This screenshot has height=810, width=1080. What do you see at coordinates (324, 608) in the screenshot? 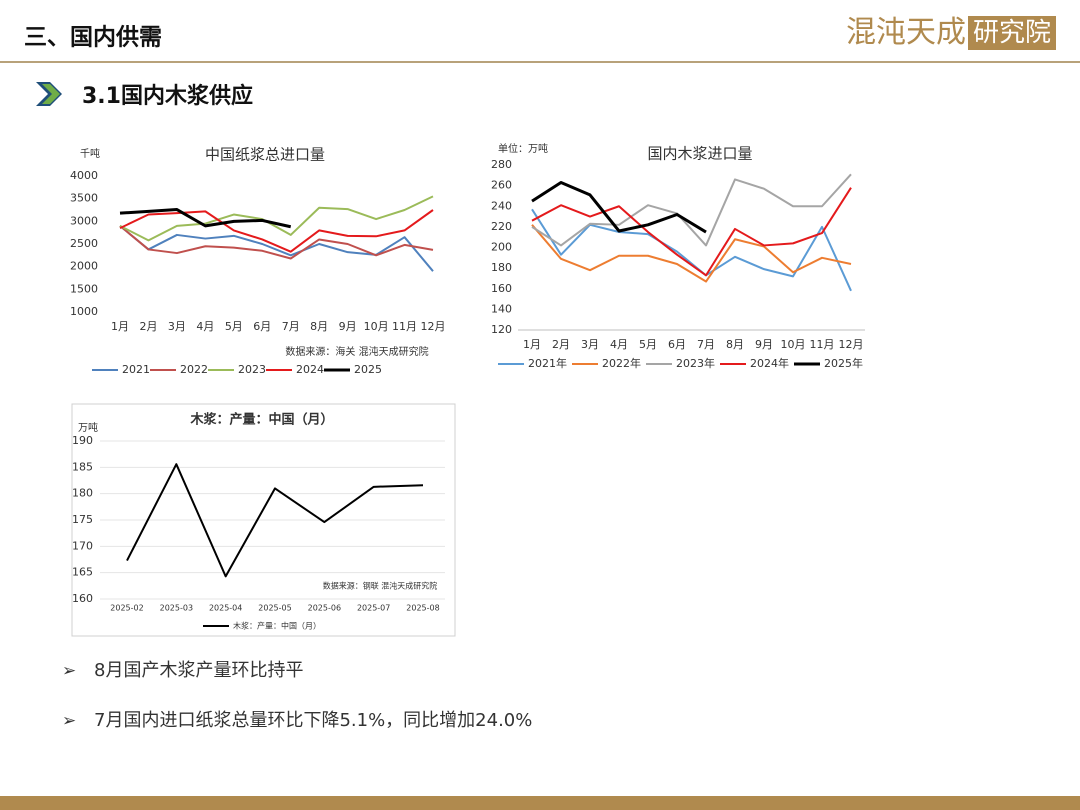
I see `x-tick-label: 2025-06` at bounding box center [324, 608].